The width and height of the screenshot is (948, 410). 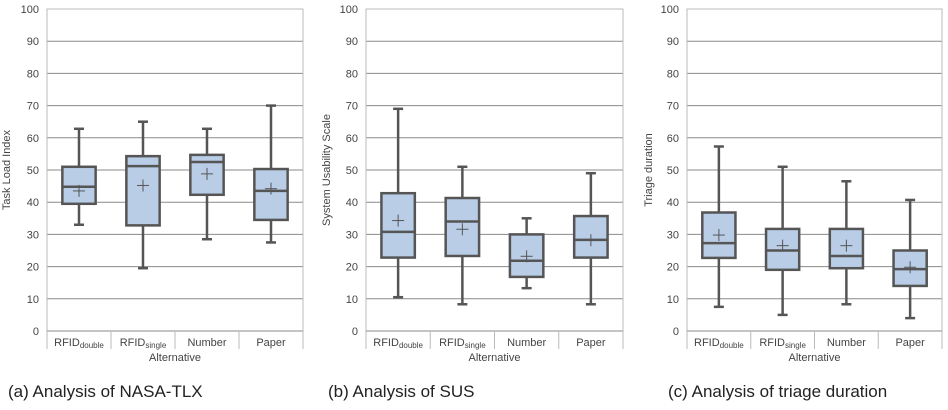 What do you see at coordinates (7, 169) in the screenshot?
I see `y-axis-title: Task Load Index` at bounding box center [7, 169].